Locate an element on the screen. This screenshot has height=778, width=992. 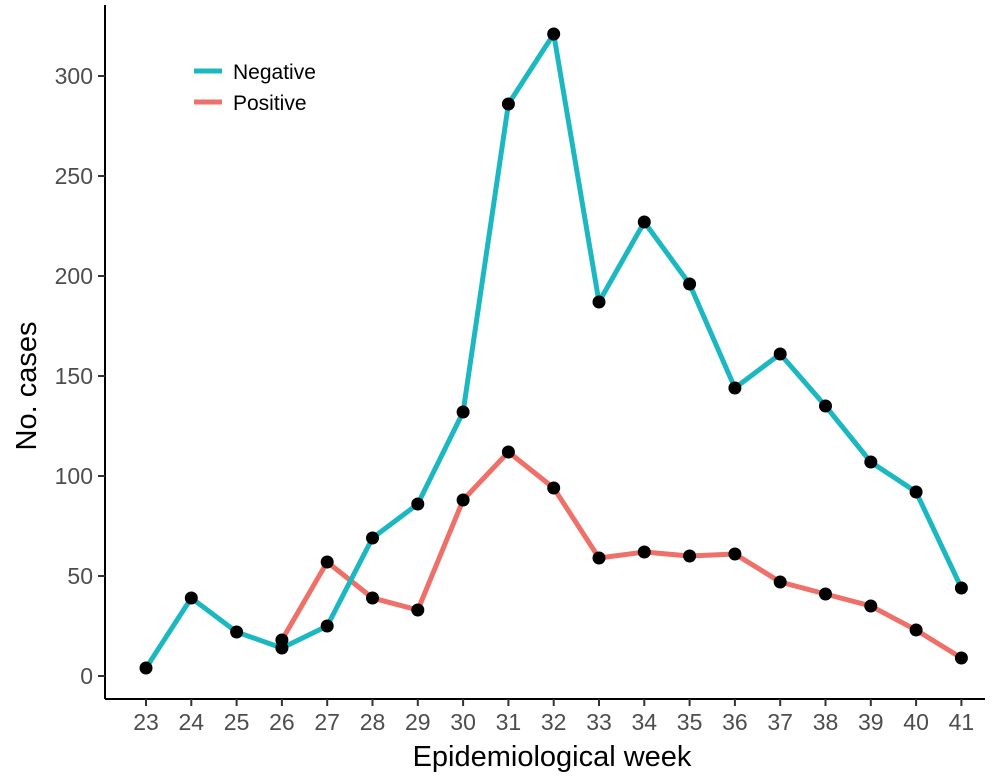
x-tick-label: 26 is located at coordinates (282, 722).